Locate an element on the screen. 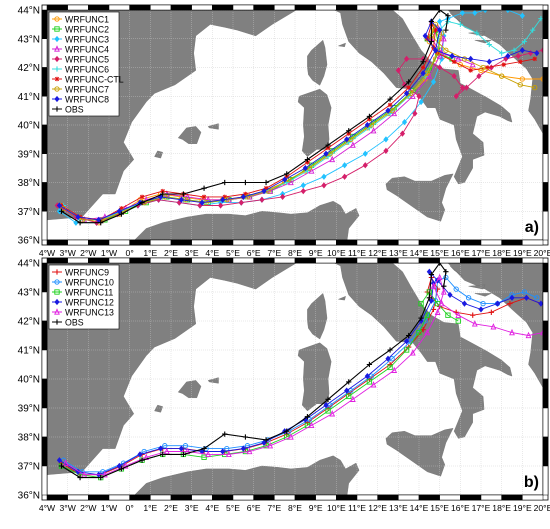 This screenshot has height=529, width=550. land-sicily is located at coordinates (419, 452).